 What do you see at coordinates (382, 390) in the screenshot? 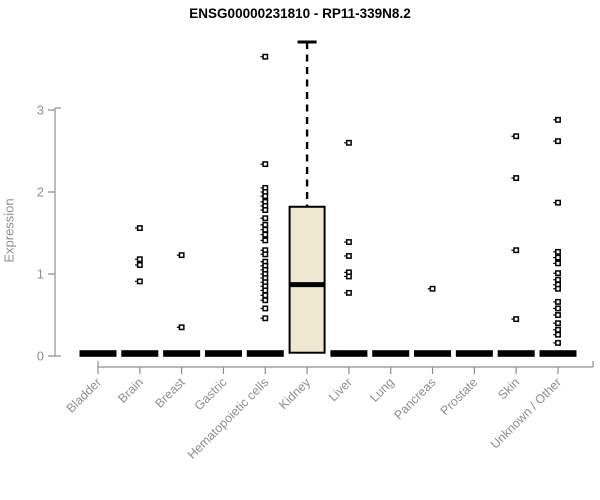
I see `x-category-label: Lung` at bounding box center [382, 390].